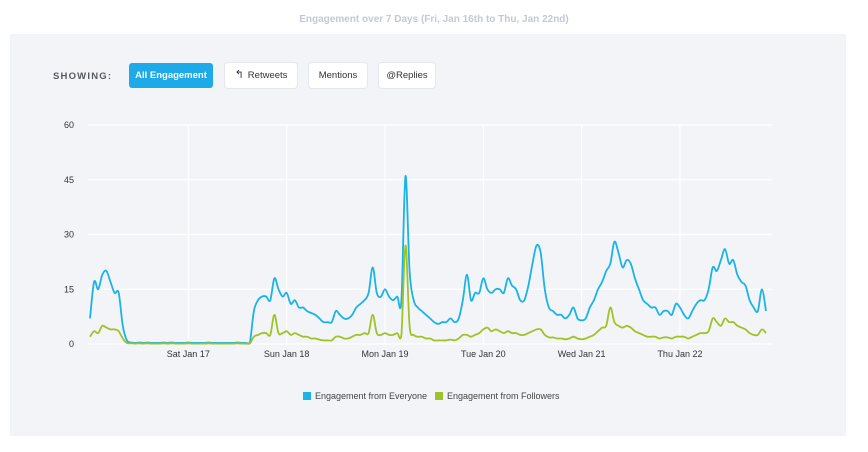  What do you see at coordinates (239, 75) in the screenshot?
I see `retweet-arrow-icon: ↰` at bounding box center [239, 75].